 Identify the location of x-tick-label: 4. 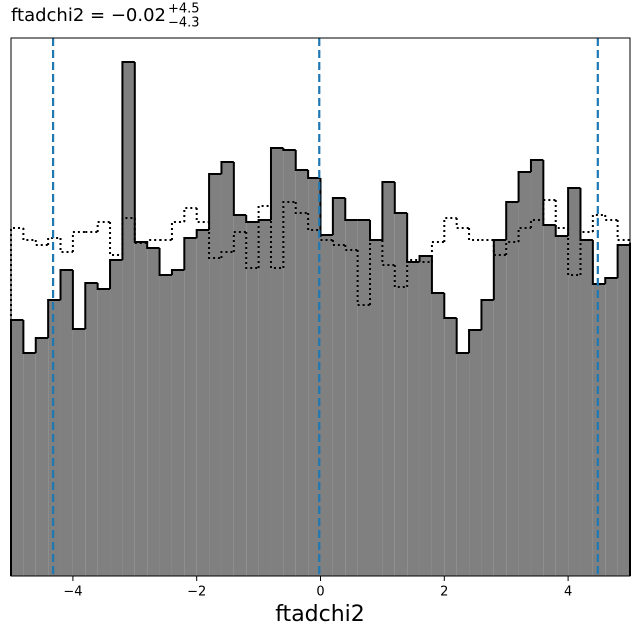
(568, 592).